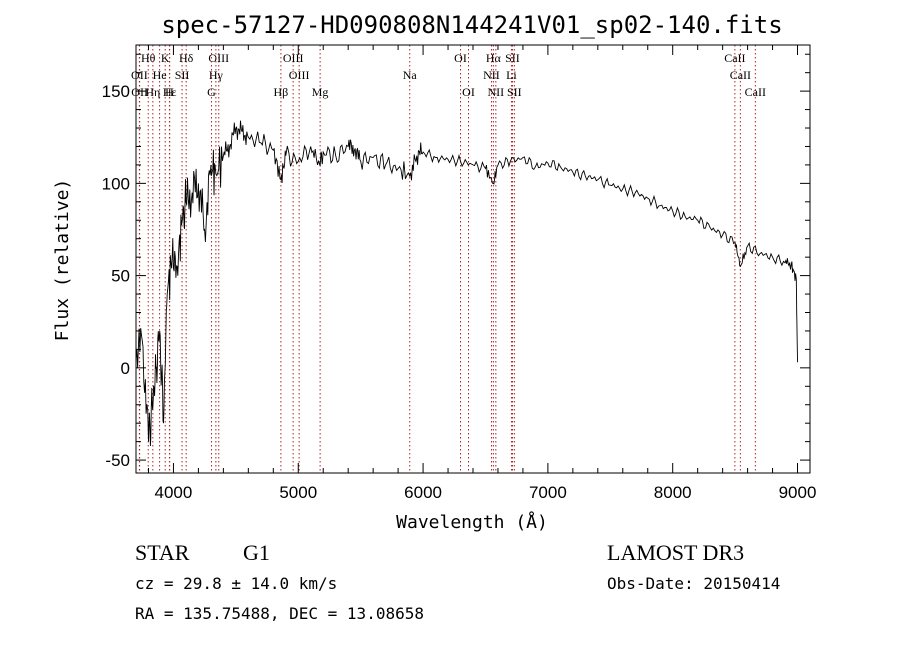 This screenshot has height=649, width=900. Describe the element at coordinates (139, 92) in the screenshot. I see `line-label-18: OII` at that location.